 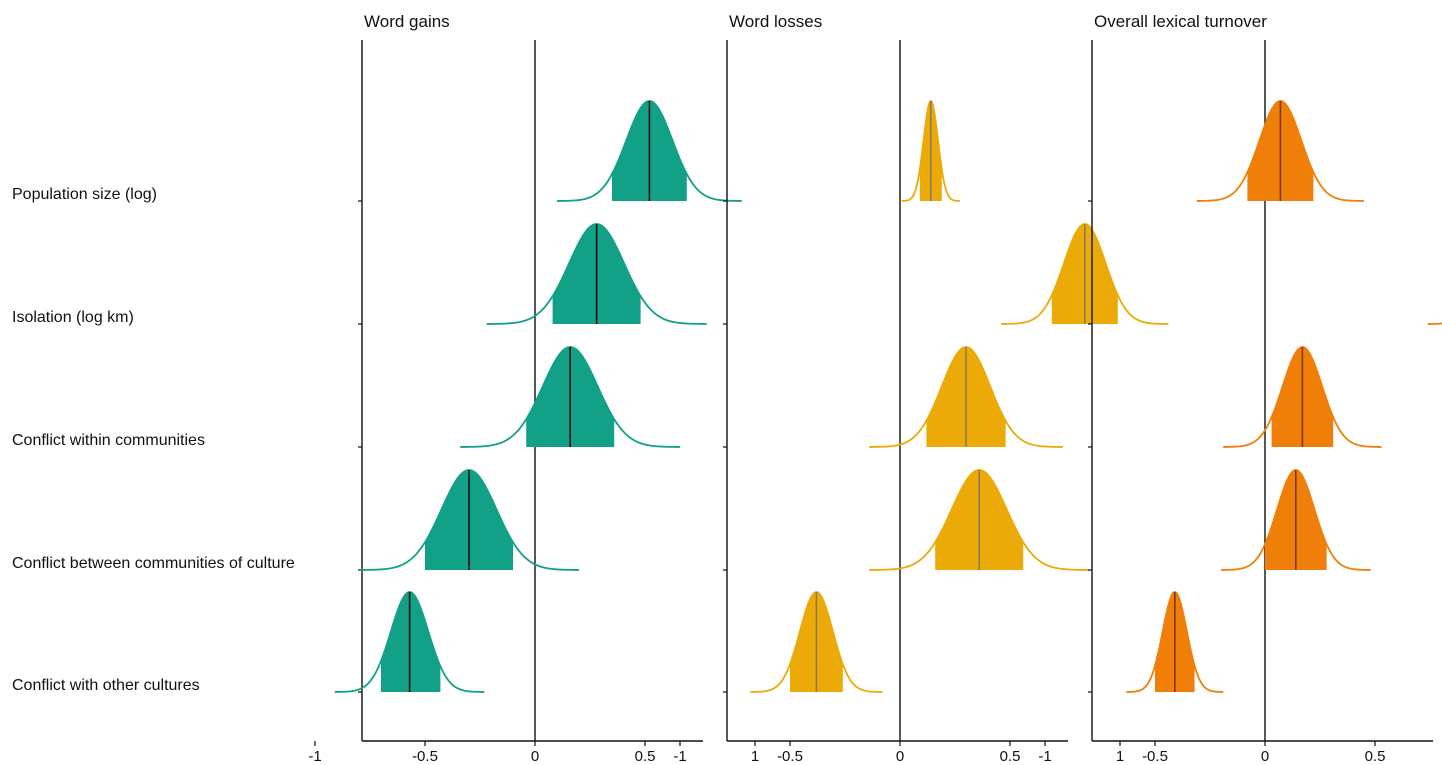 I want to click on panel-title: Word gains, so click(x=407, y=21).